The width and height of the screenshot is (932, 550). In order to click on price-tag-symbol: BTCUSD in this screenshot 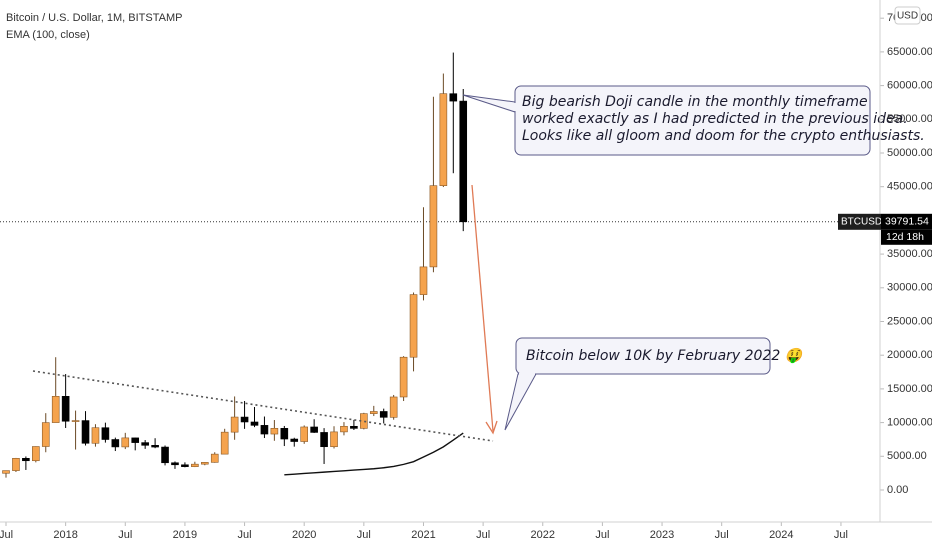, I will do `click(861, 221)`.